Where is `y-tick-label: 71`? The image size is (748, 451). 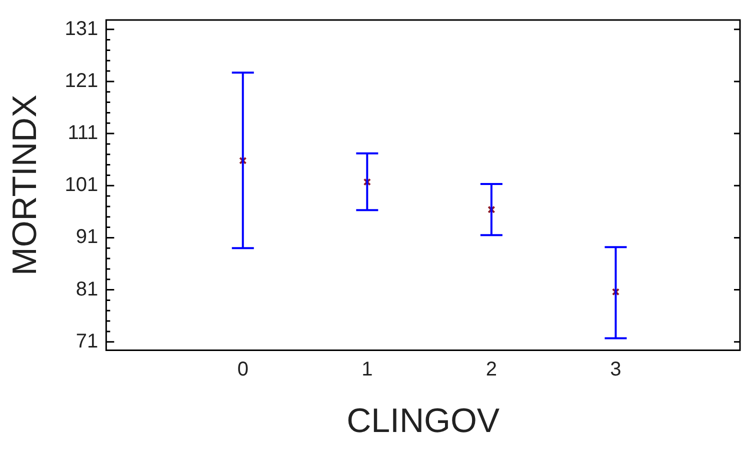
y-tick-label: 71 is located at coordinates (87, 341).